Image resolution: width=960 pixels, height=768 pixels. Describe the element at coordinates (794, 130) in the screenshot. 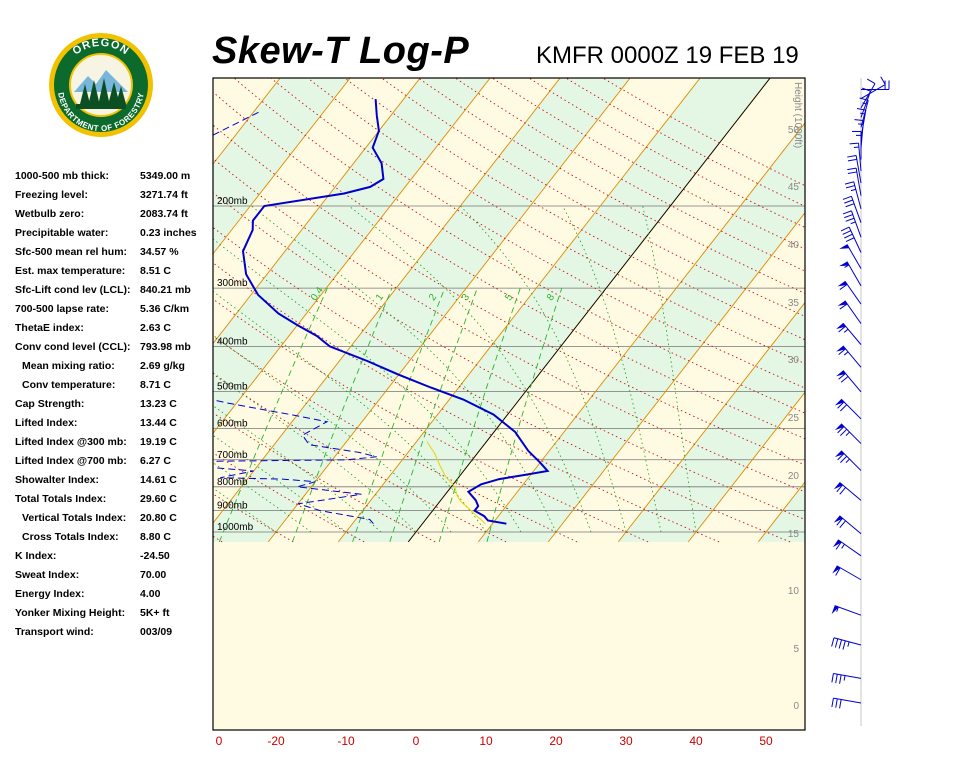

I see `height-tick-label: 50` at that location.